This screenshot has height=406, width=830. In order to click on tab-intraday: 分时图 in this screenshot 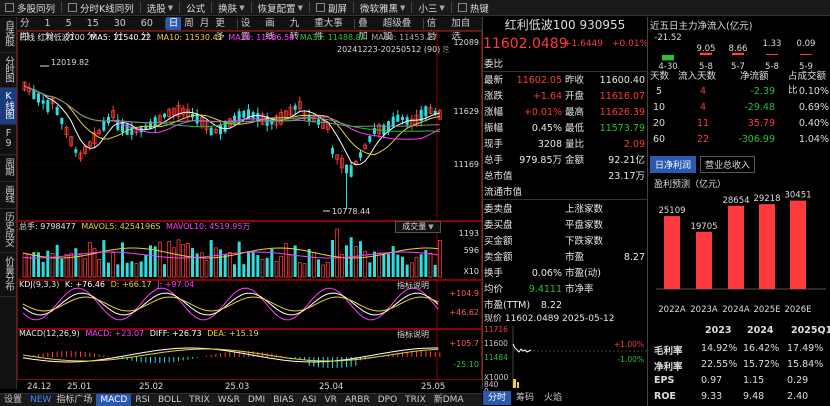, I will do `click(8, 70)`.